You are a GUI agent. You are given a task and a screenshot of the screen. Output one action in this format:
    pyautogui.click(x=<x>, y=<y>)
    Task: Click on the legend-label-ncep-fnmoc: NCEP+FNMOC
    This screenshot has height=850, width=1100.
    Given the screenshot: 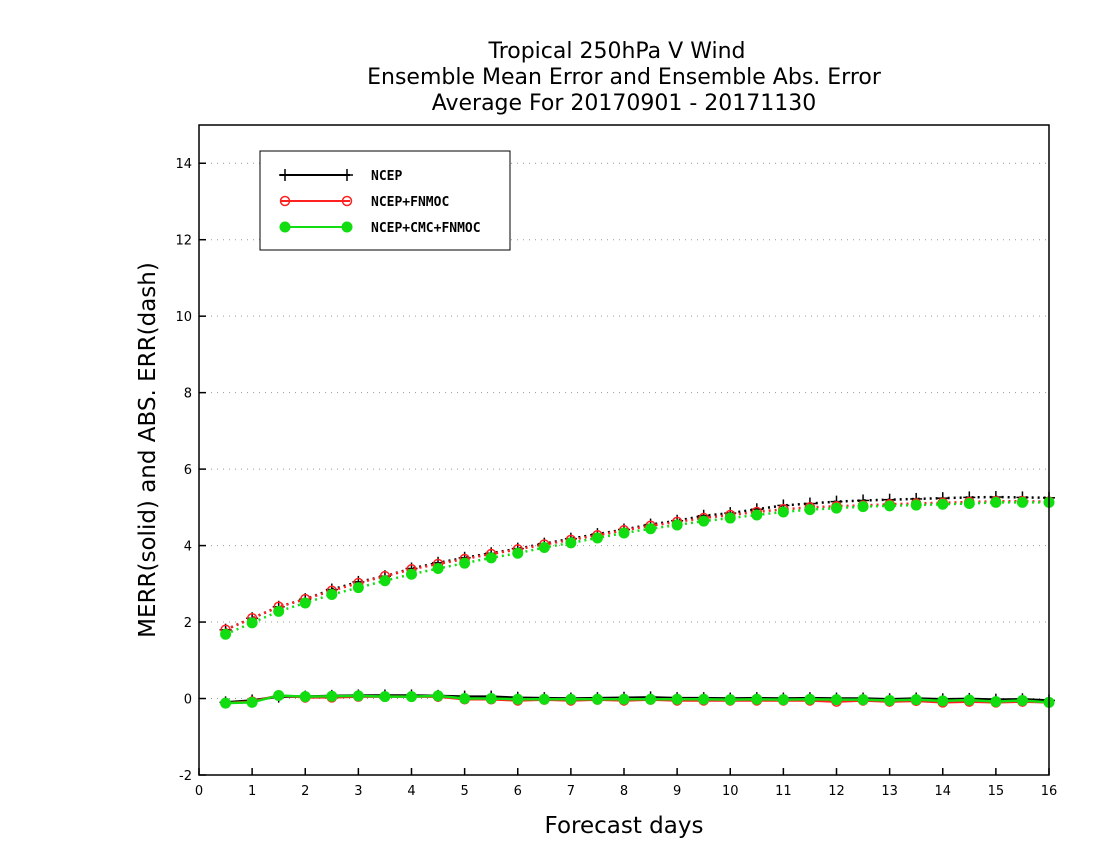 What is the action you would take?
    pyautogui.click(x=410, y=202)
    